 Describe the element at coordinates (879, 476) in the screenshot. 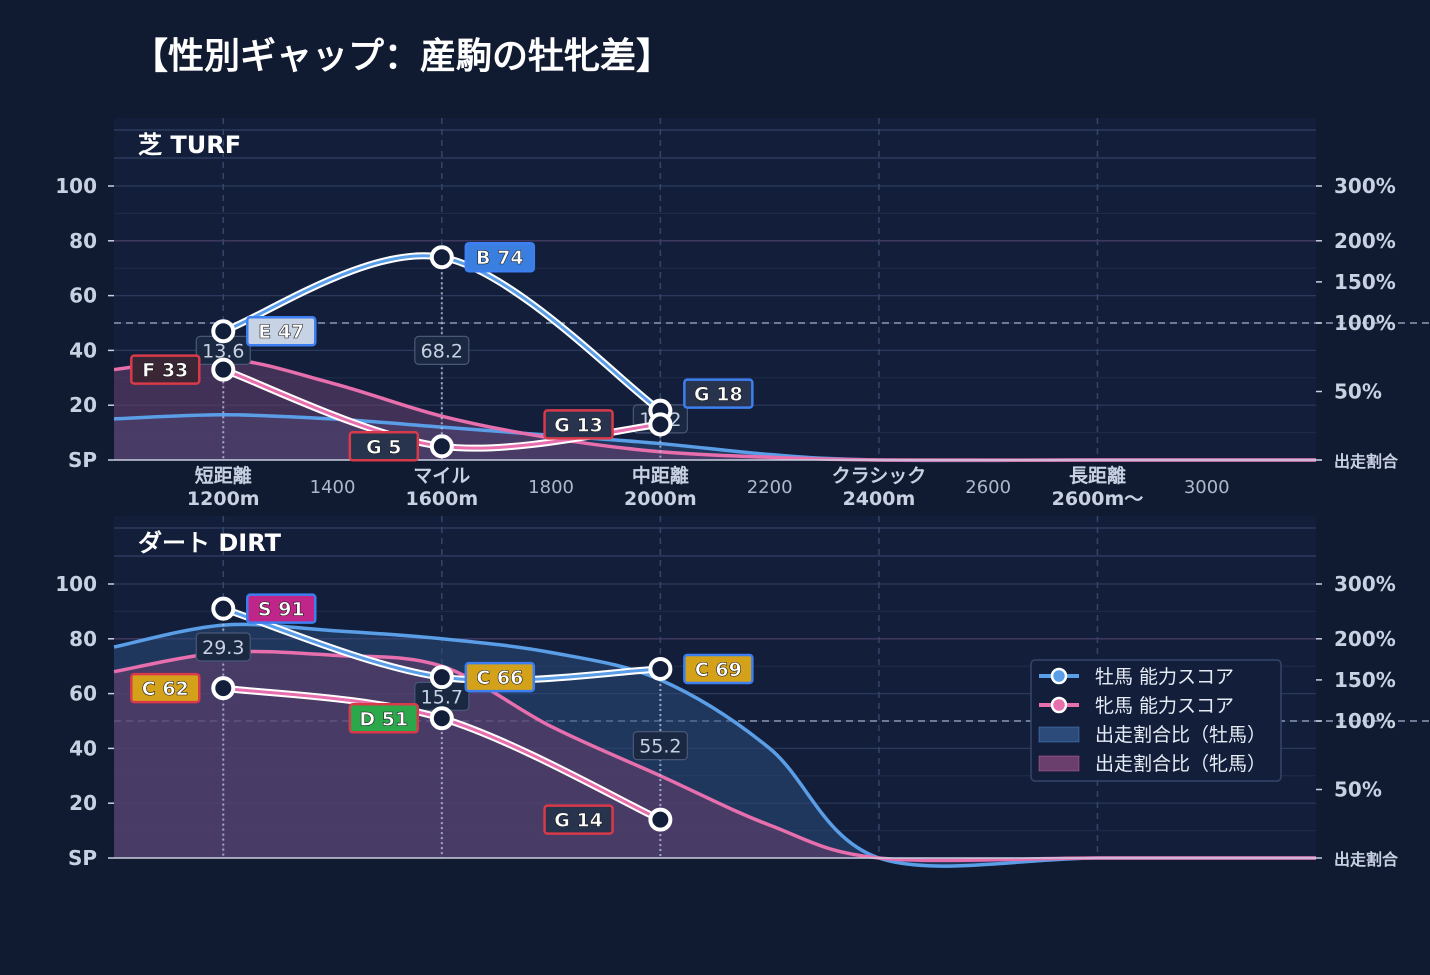

I see `x-tick-label-top: クラシック` at that location.